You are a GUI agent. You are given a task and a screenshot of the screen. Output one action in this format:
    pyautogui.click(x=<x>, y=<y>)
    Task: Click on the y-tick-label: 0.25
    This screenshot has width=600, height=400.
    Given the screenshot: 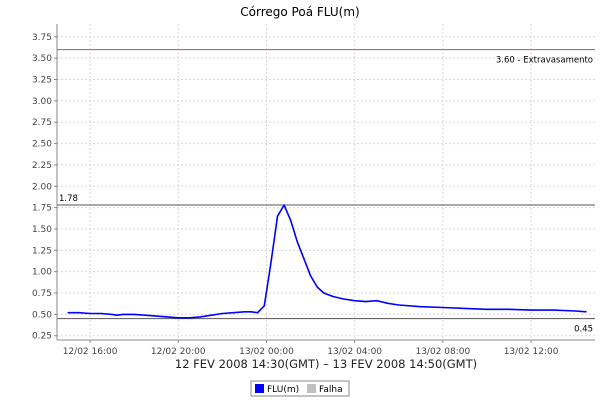 What is the action you would take?
    pyautogui.click(x=42, y=337)
    